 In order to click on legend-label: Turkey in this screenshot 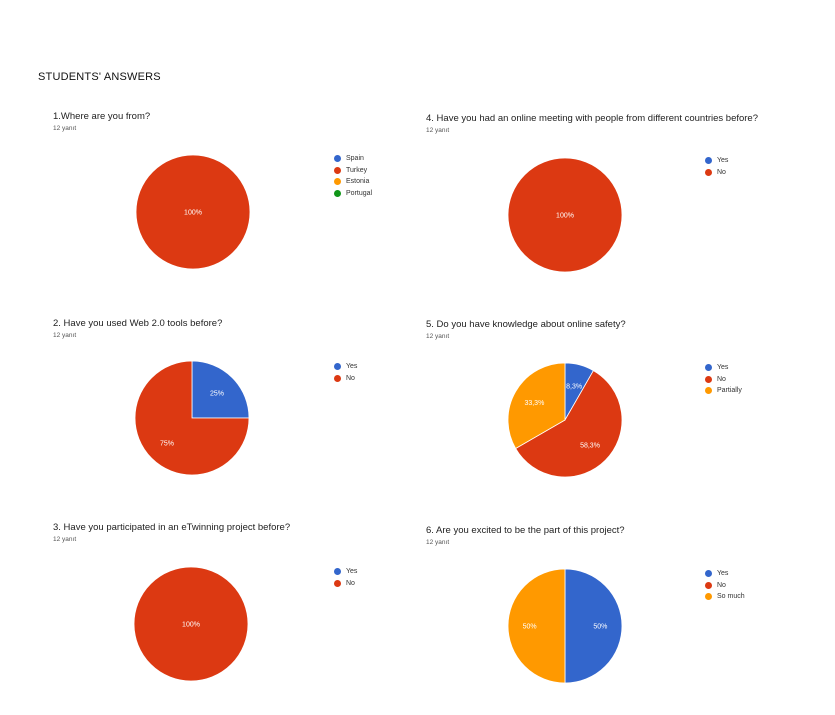, I will do `click(357, 170)`.